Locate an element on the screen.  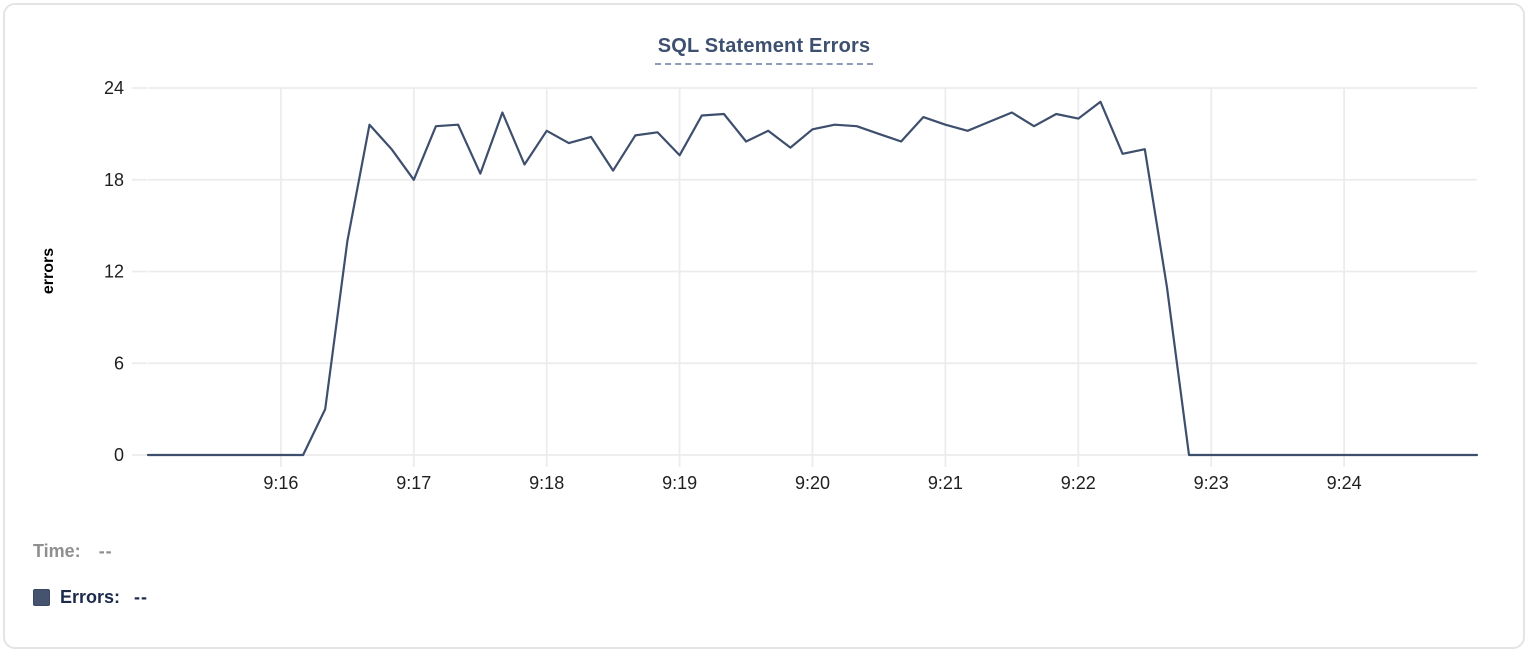
time-label: Time: is located at coordinates (57, 551).